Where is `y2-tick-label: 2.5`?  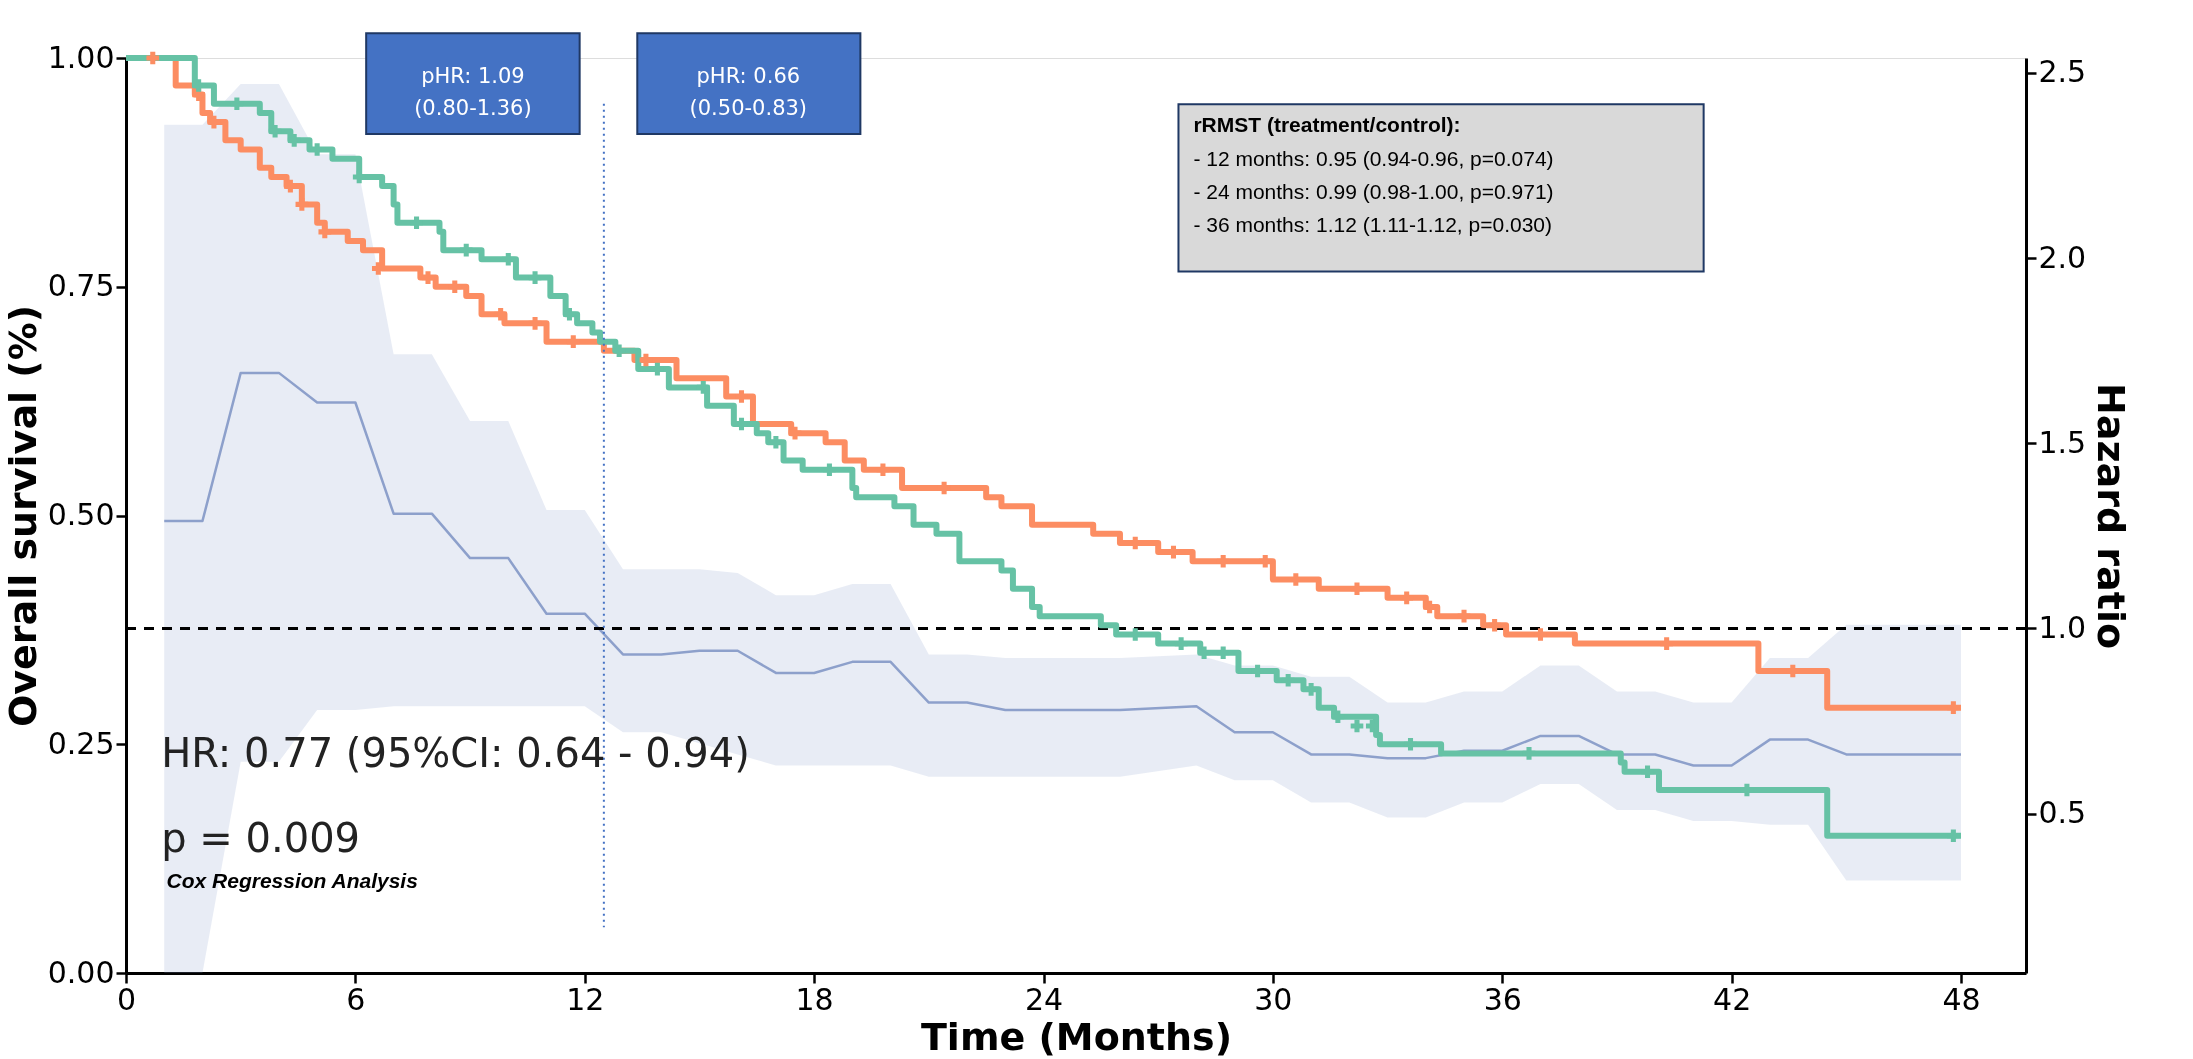
y2-tick-label: 2.5 is located at coordinates (2062, 72).